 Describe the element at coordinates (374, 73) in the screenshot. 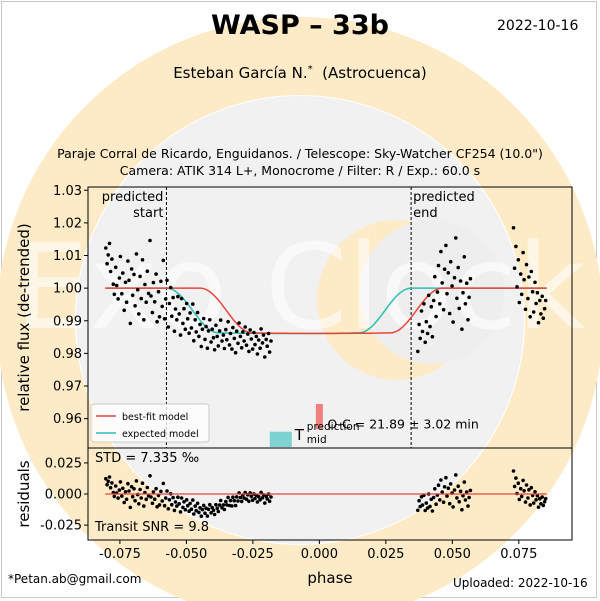

I see `author-affiliation: (Astrocuenca)` at that location.